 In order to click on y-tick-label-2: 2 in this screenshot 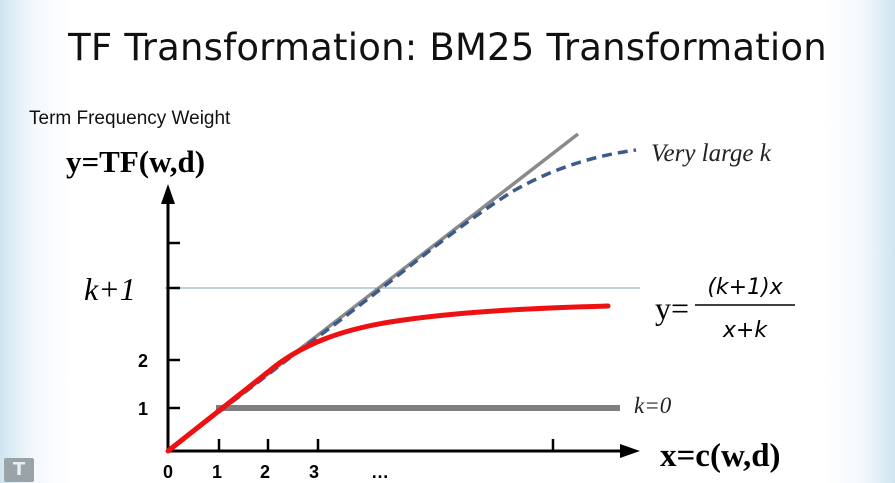, I will do `click(143, 361)`.